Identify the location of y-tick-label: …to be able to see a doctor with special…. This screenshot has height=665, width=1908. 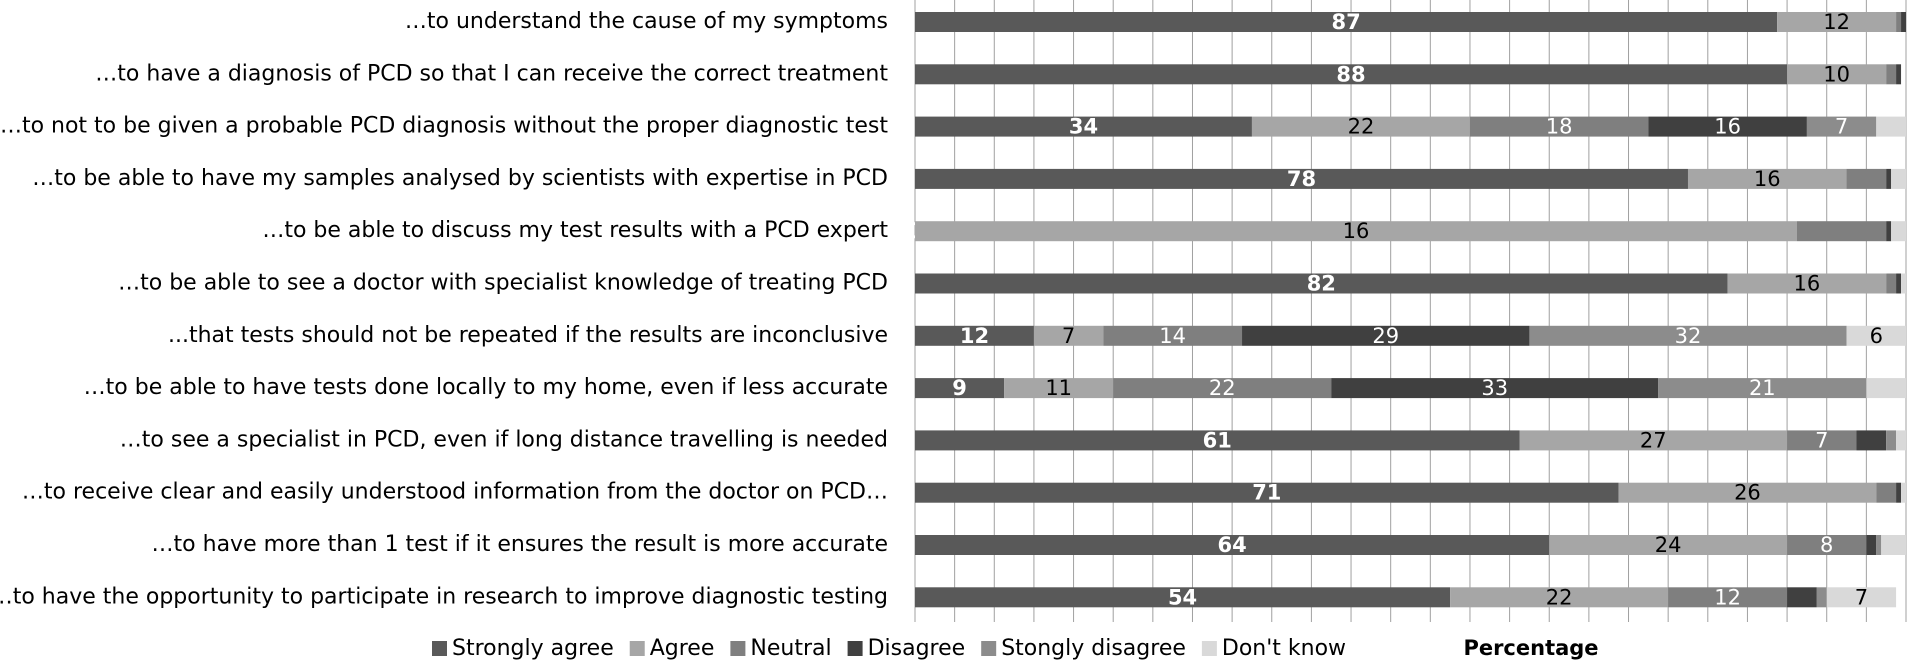
(503, 283).